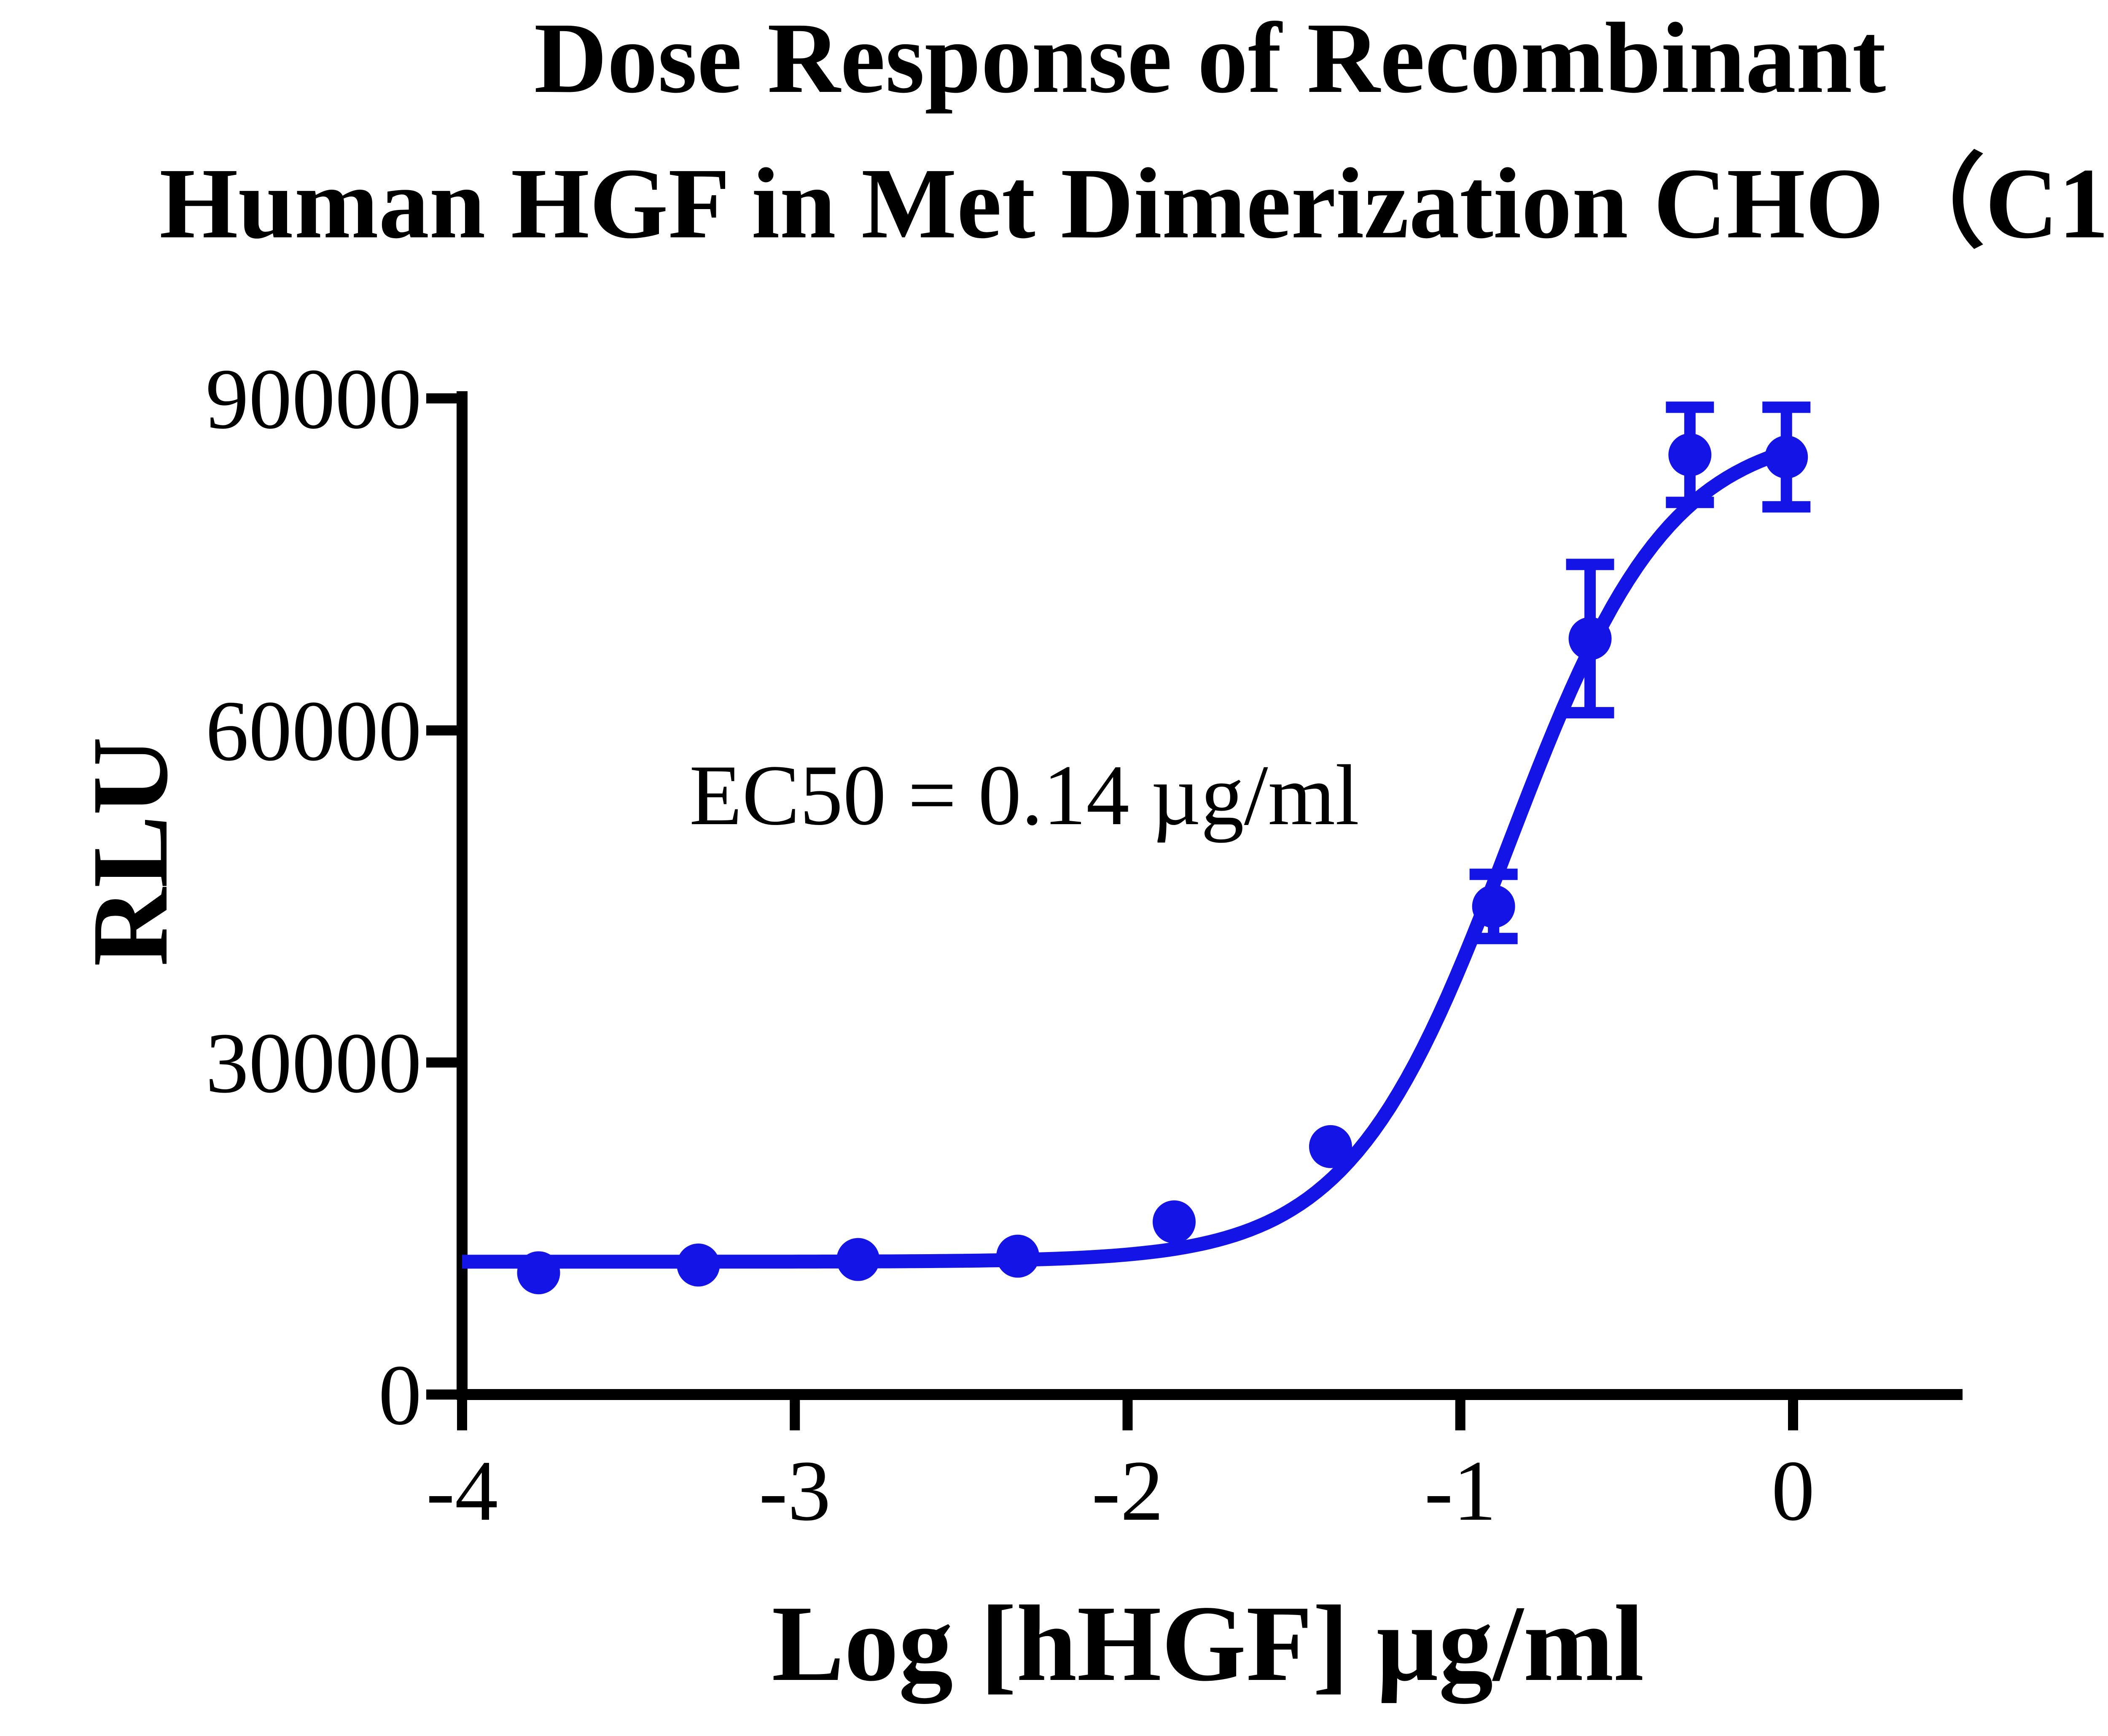 The image size is (2108, 1736). Describe the element at coordinates (314, 399) in the screenshot. I see `y-tick-label: 90000` at that location.